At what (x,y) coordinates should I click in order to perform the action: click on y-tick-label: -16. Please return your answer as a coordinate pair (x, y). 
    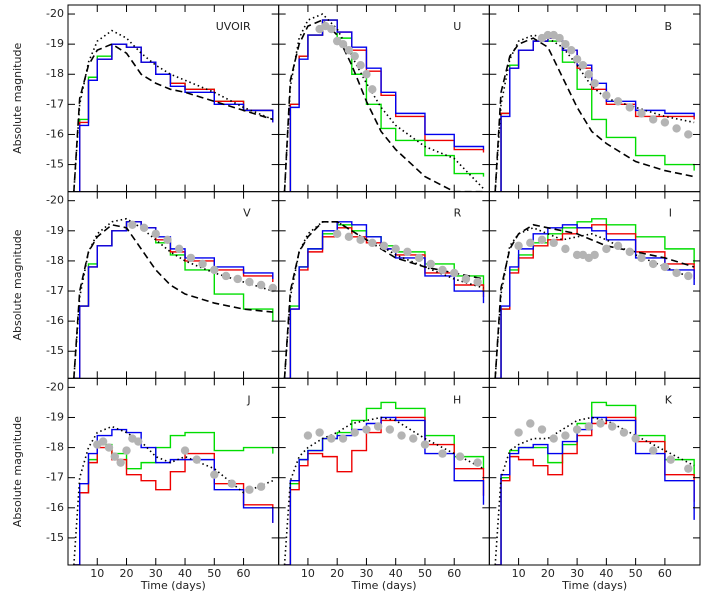
    Looking at the image, I should click on (55, 320).